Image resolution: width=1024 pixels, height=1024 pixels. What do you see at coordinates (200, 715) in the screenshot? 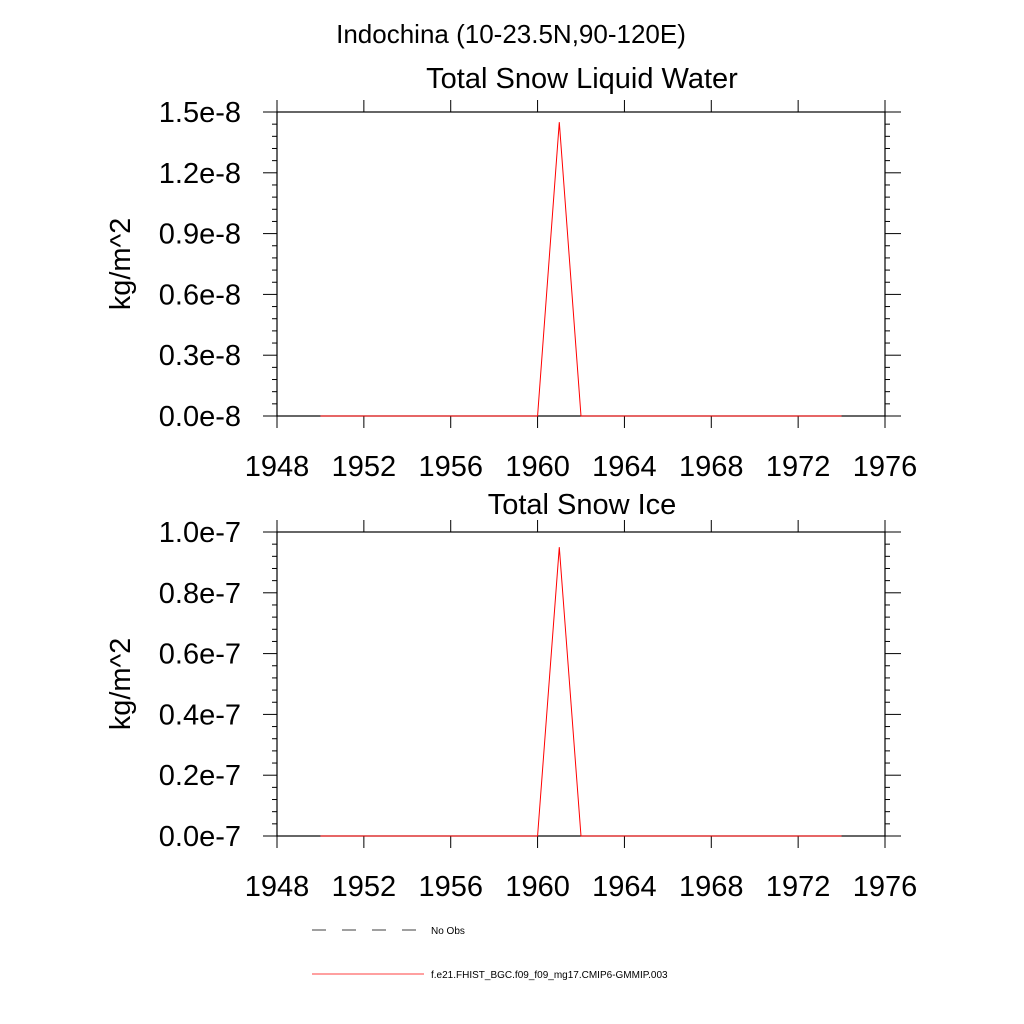
I see `y-tick-label: 0.4e-7` at bounding box center [200, 715].